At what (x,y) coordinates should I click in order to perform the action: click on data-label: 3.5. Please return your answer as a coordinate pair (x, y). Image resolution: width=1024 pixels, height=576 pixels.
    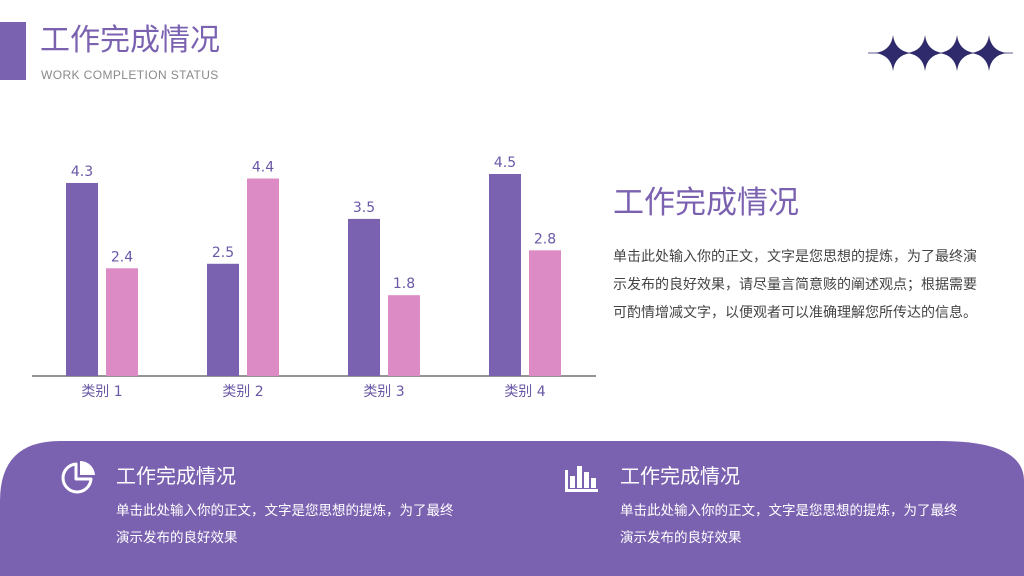
    Looking at the image, I should click on (364, 208).